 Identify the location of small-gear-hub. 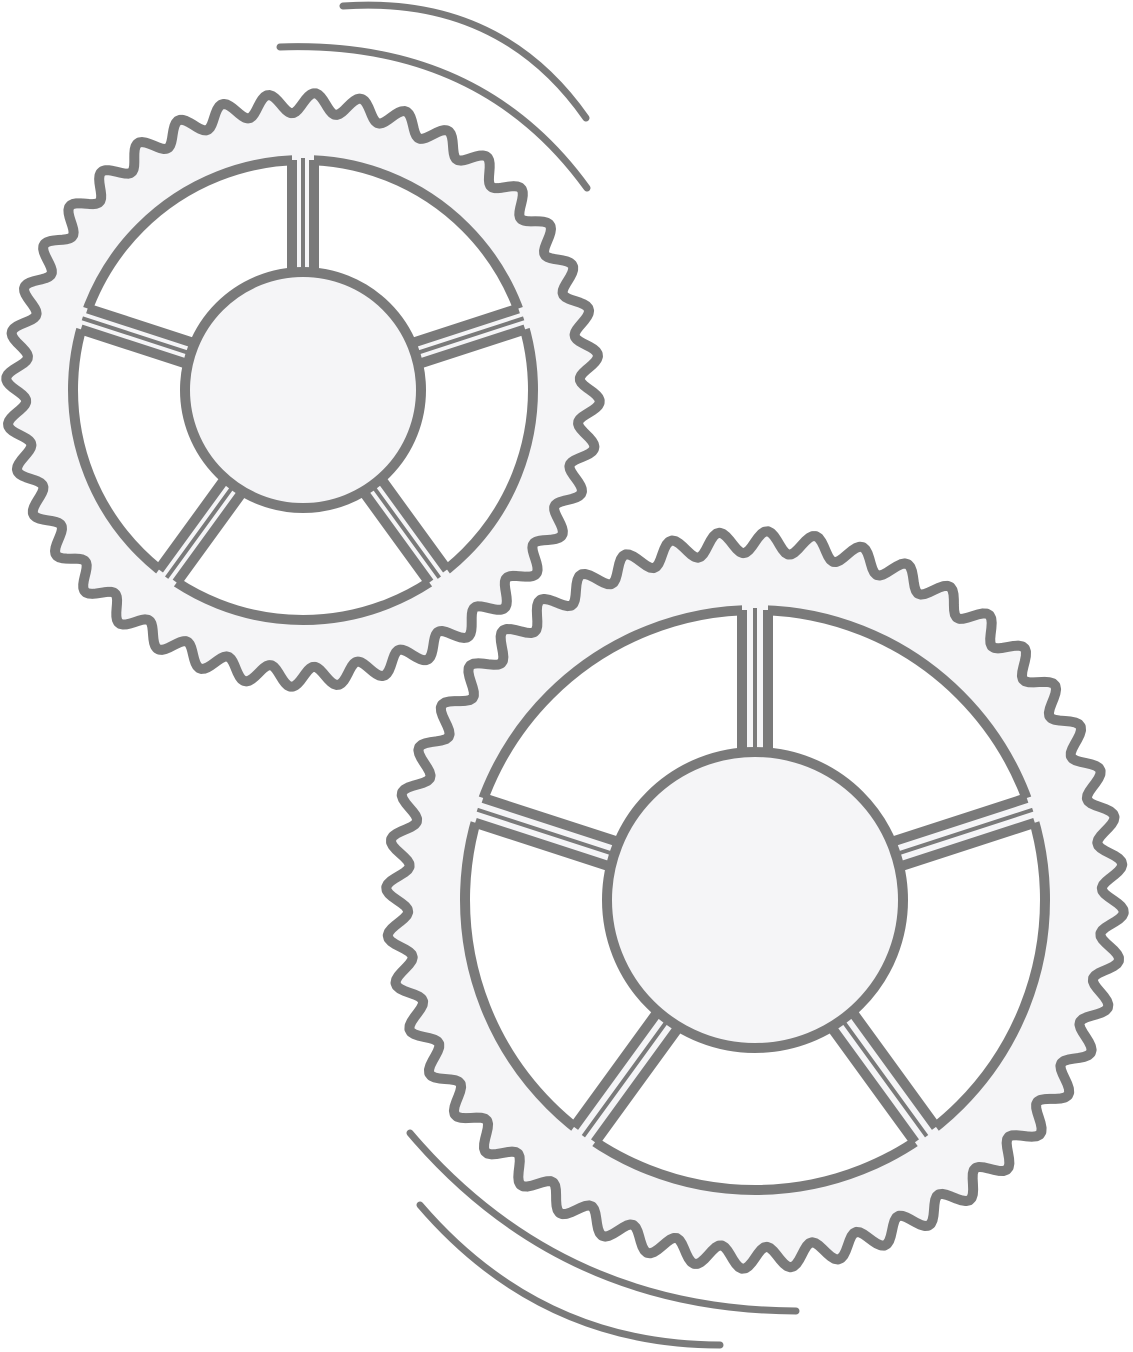
(303, 390).